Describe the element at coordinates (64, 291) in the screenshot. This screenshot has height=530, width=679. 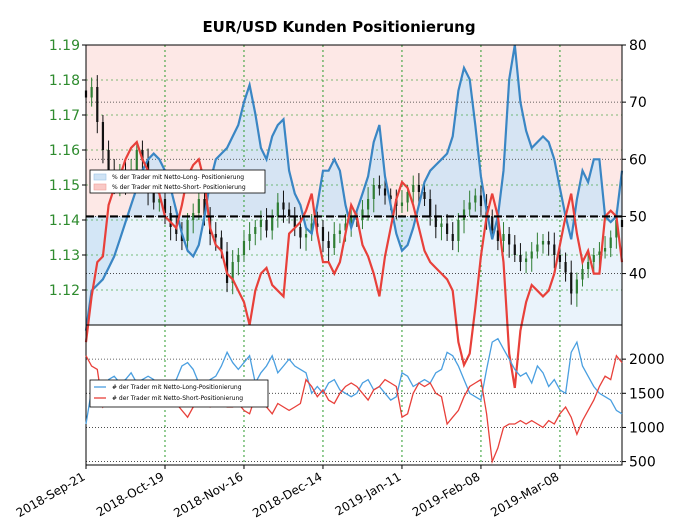
I see `left-axis-tick-label: 1.12` at that location.